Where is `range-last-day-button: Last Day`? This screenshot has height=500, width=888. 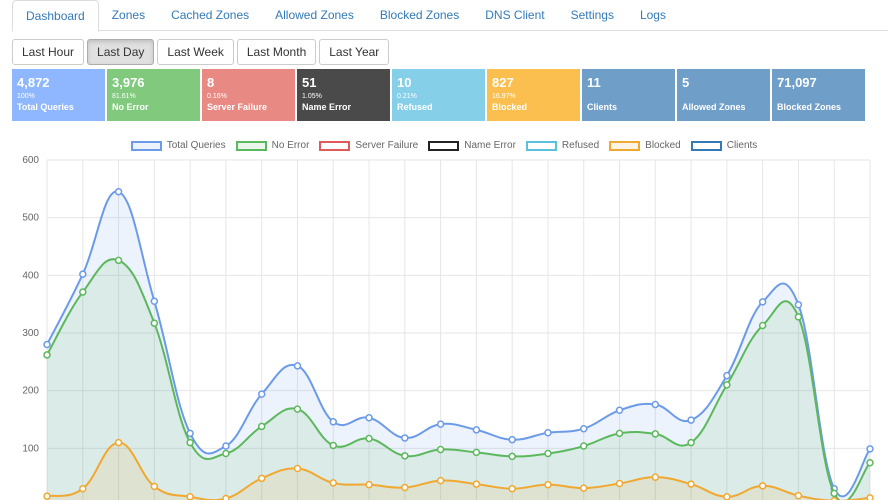 range-last-day-button: Last Day is located at coordinates (121, 52).